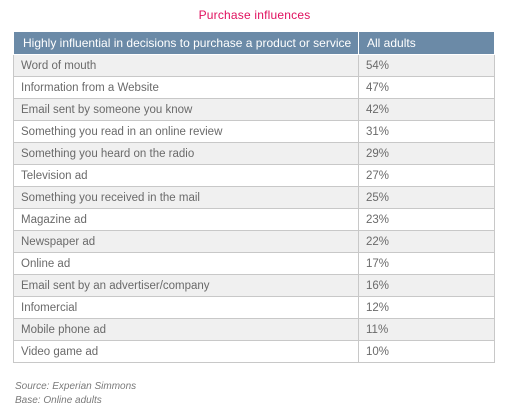  What do you see at coordinates (186, 65) in the screenshot?
I see `row-label: Word of mouth` at bounding box center [186, 65].